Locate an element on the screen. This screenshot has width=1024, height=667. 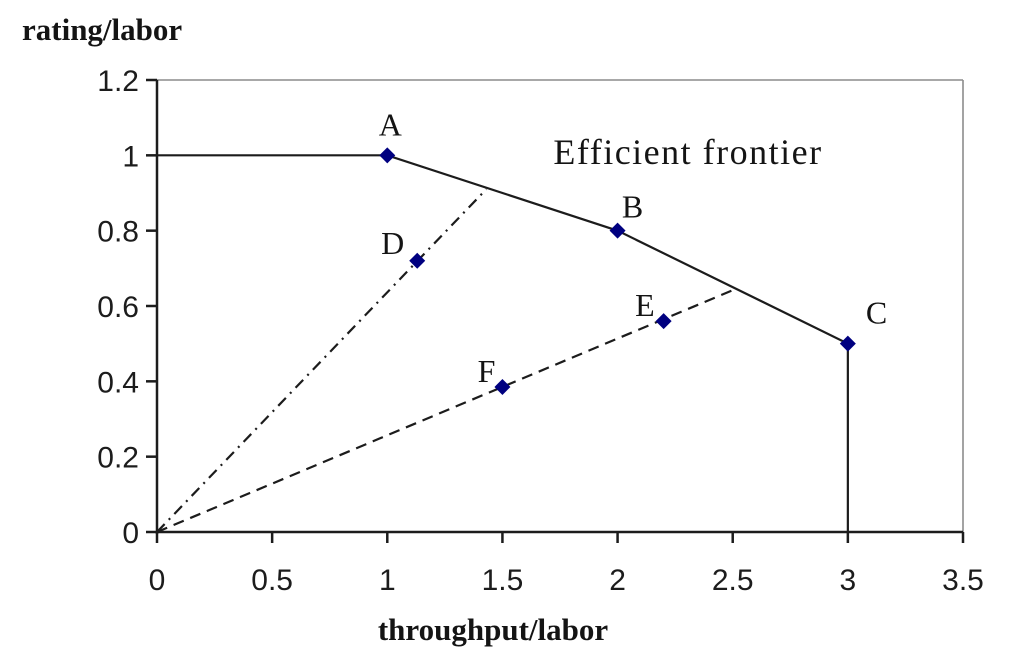
x-tick-label-2: 2 is located at coordinates (617, 580).